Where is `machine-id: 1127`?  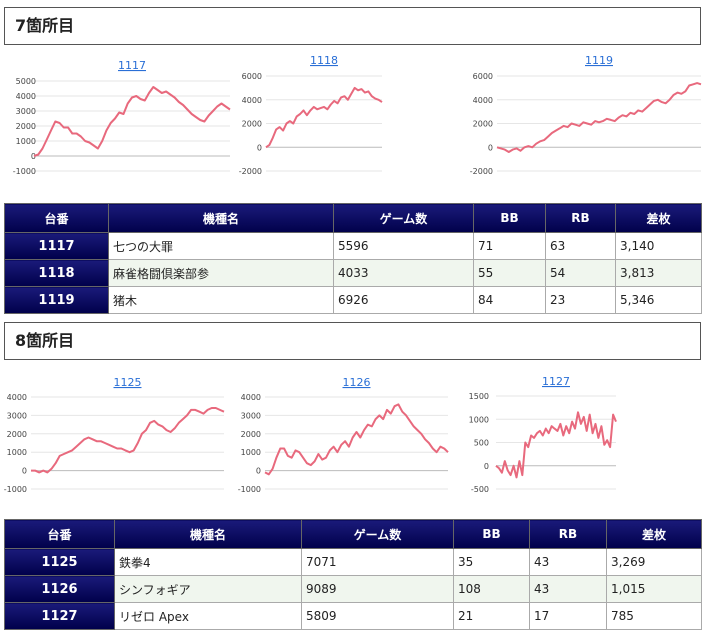
machine-id: 1127 is located at coordinates (59, 616).